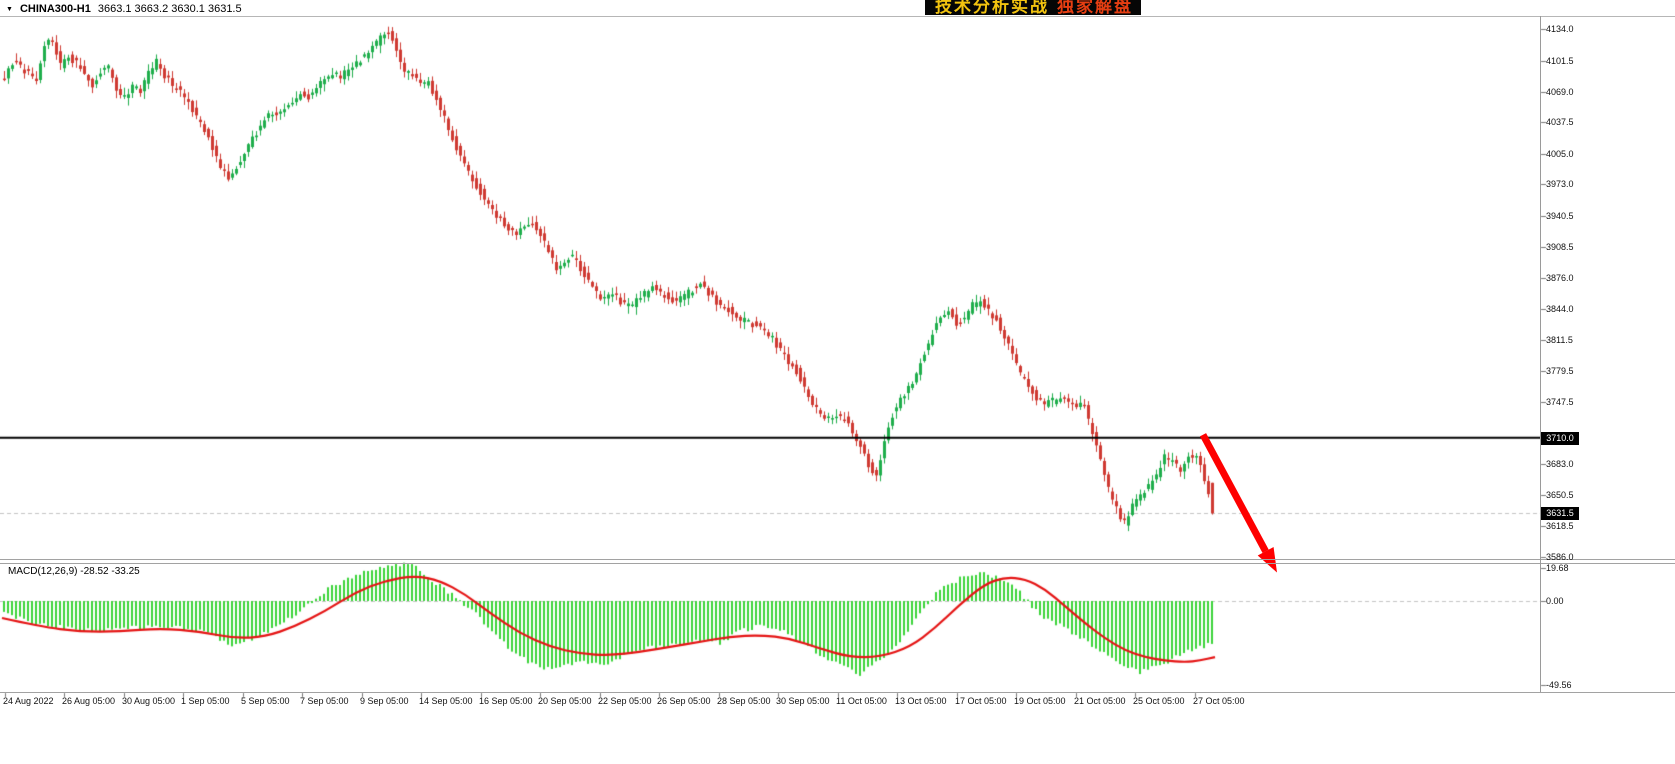  Describe the element at coordinates (55, 9) in the screenshot. I see `symbol-name: CHINA300-H1` at that location.